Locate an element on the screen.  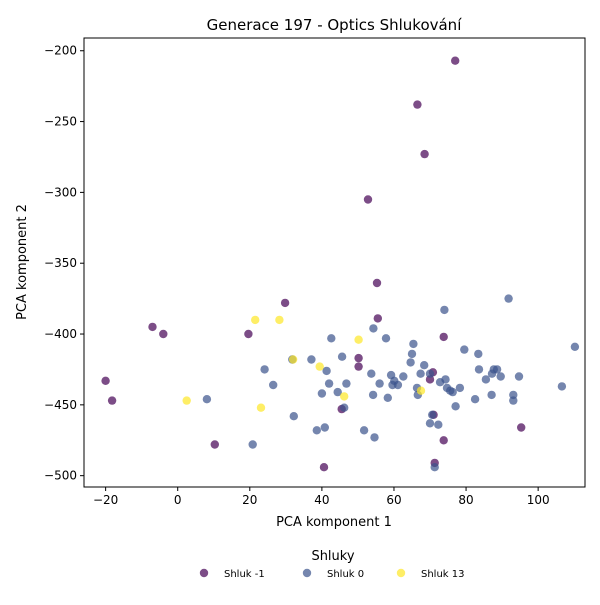
y-tick-label: −200 is located at coordinates (60, 51).